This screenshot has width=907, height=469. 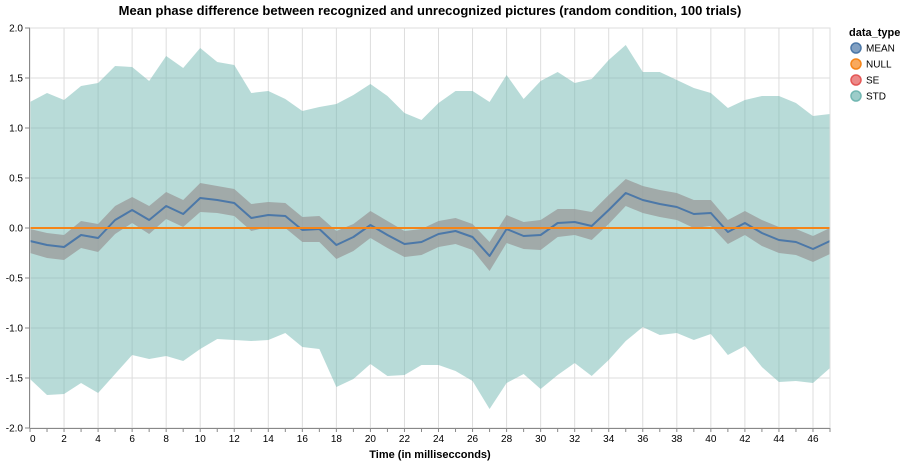 What do you see at coordinates (677, 439) in the screenshot?
I see `x-tick-label: 38` at bounding box center [677, 439].